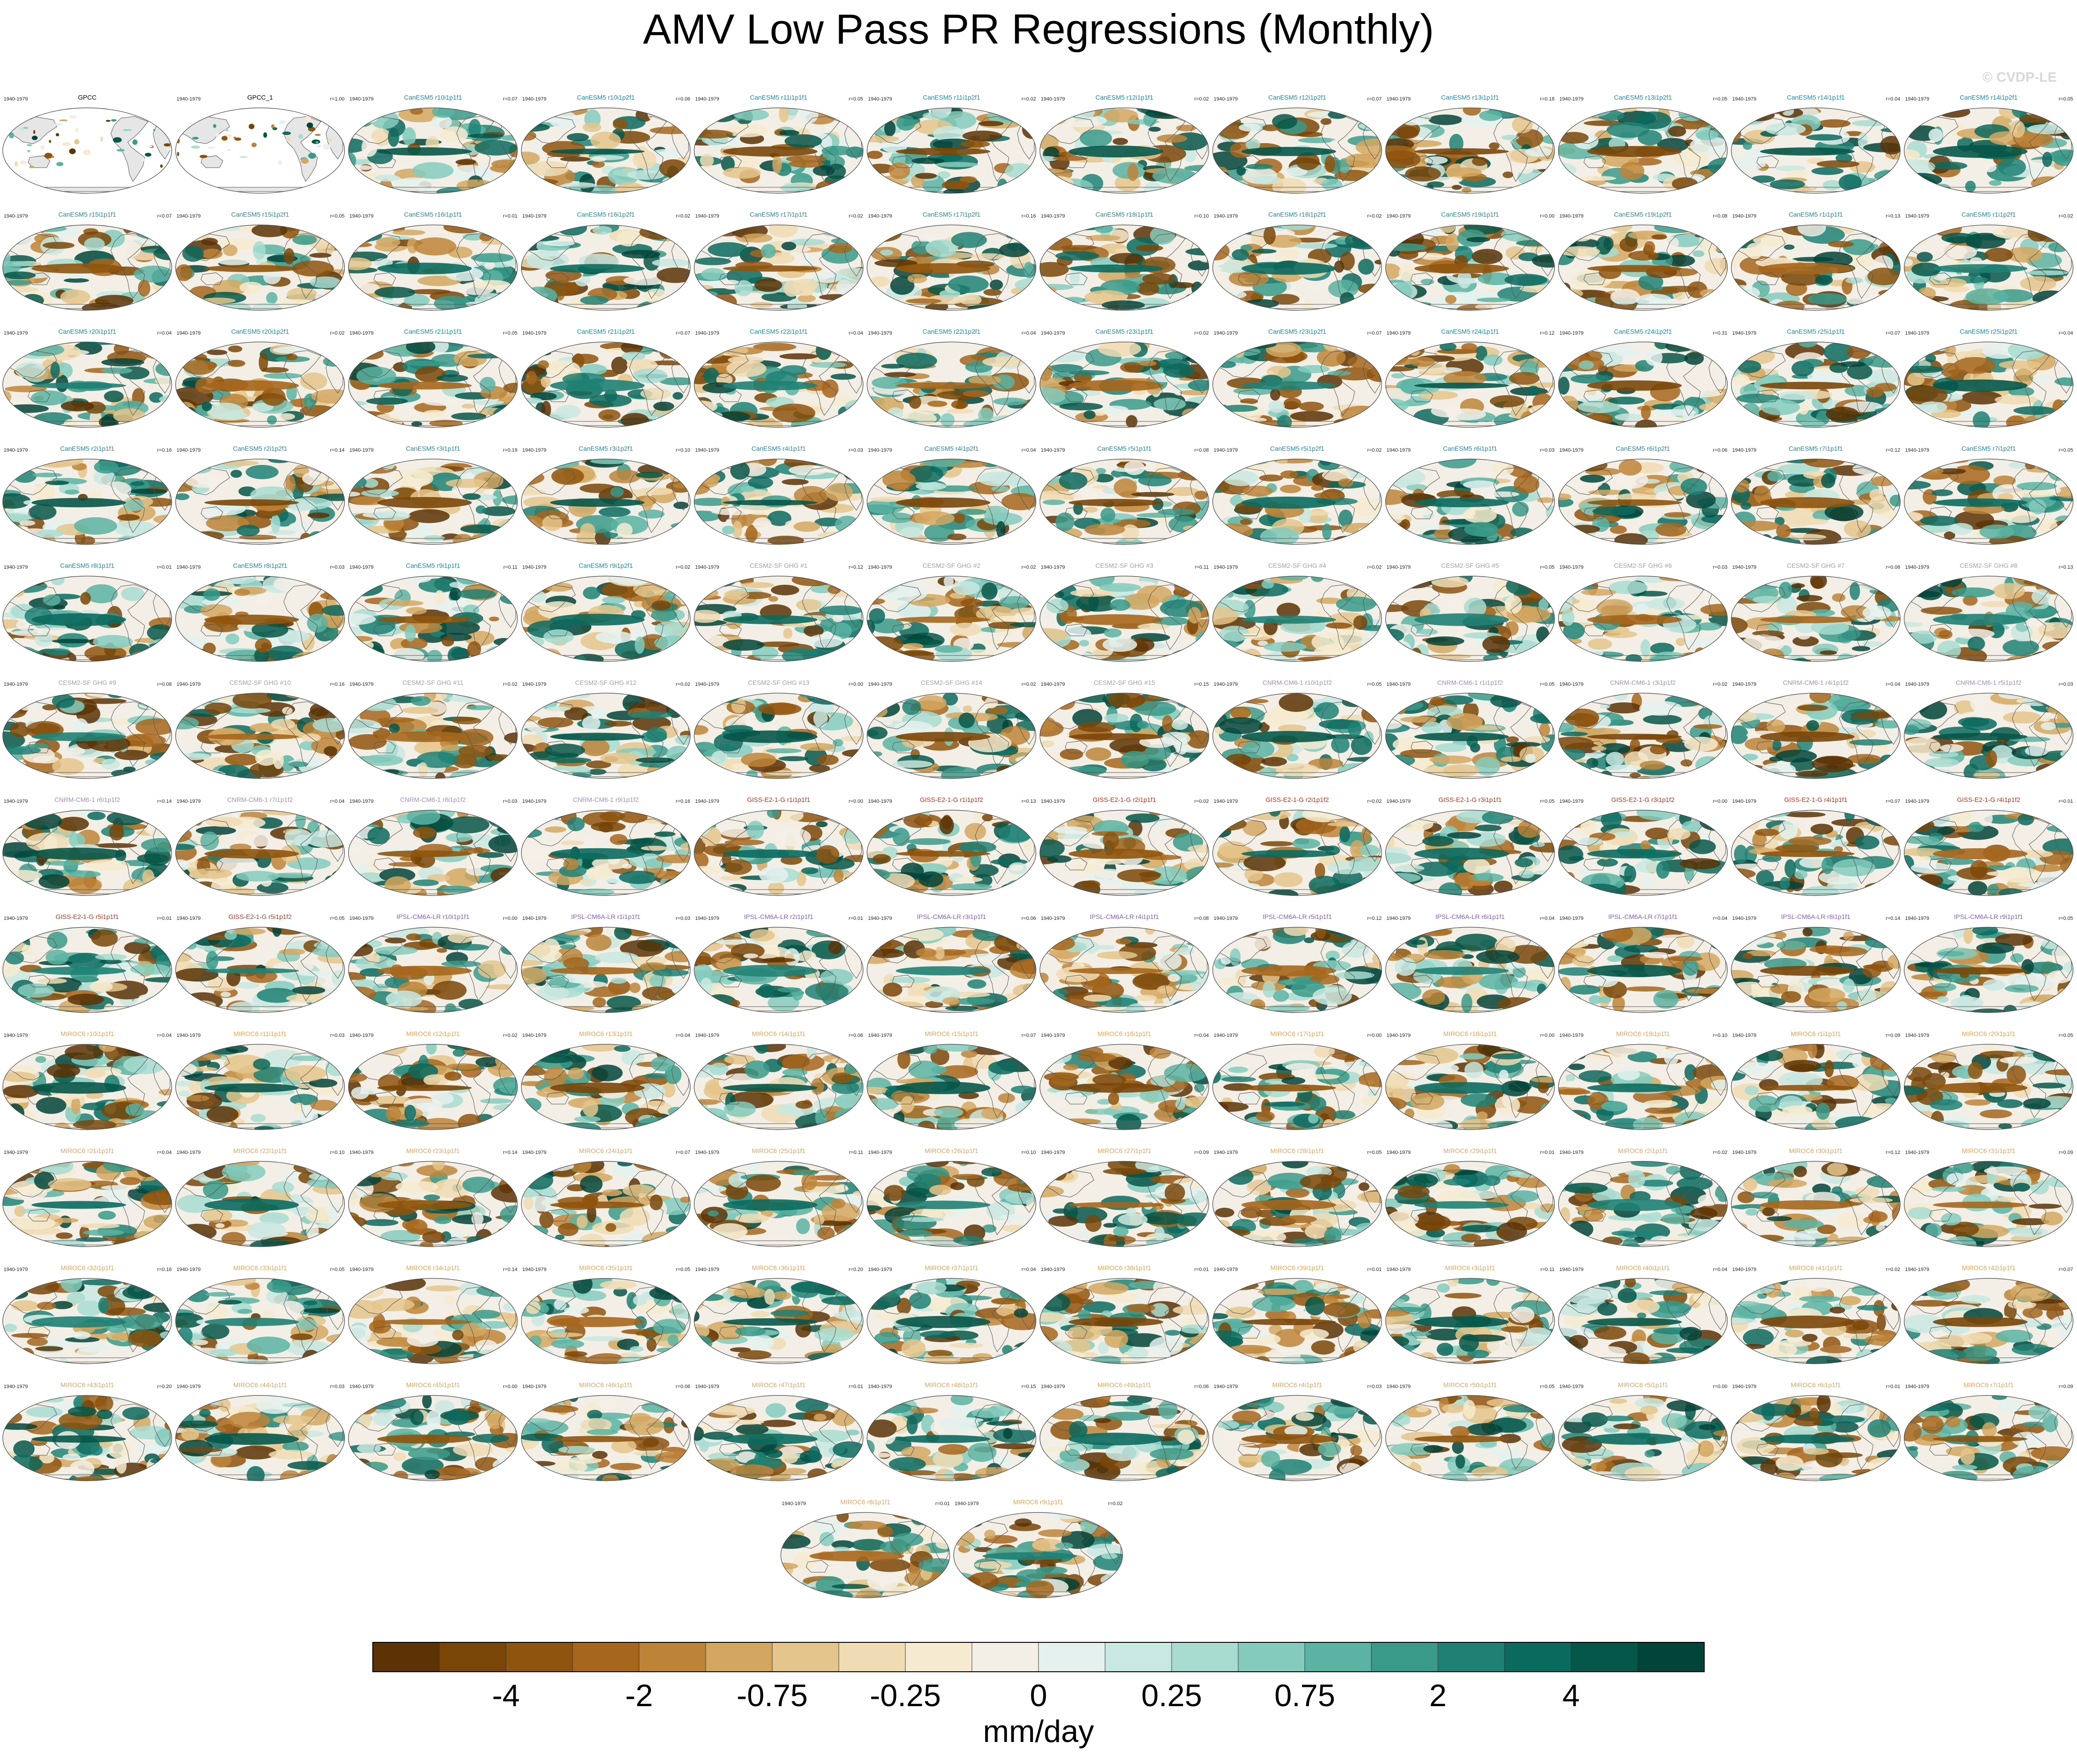 The height and width of the screenshot is (1764, 2077). What do you see at coordinates (1297, 261) in the screenshot?
I see `map-panel: 1940-1979 CanESM5 r18i1p2f1 r=0.02` at bounding box center [1297, 261].